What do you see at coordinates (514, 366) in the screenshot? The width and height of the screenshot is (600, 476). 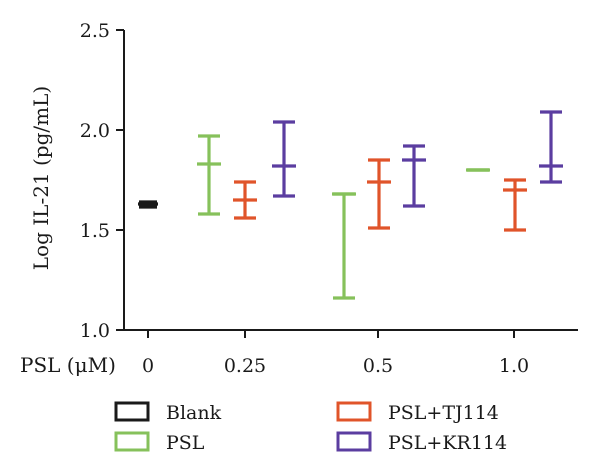 I see `x-tick-label: 1.0` at bounding box center [514, 366].